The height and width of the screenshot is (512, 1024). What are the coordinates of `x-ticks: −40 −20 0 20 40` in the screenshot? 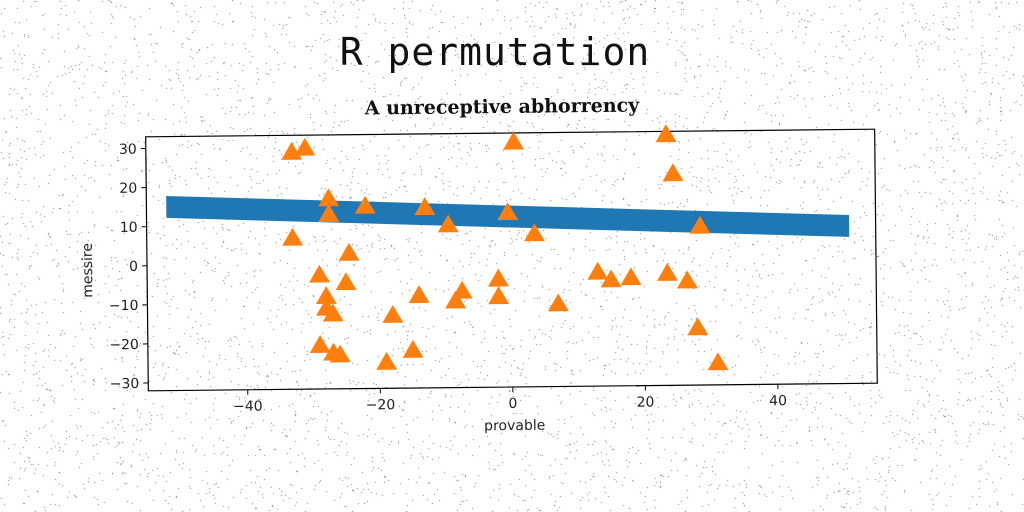 It's located at (510, 399).